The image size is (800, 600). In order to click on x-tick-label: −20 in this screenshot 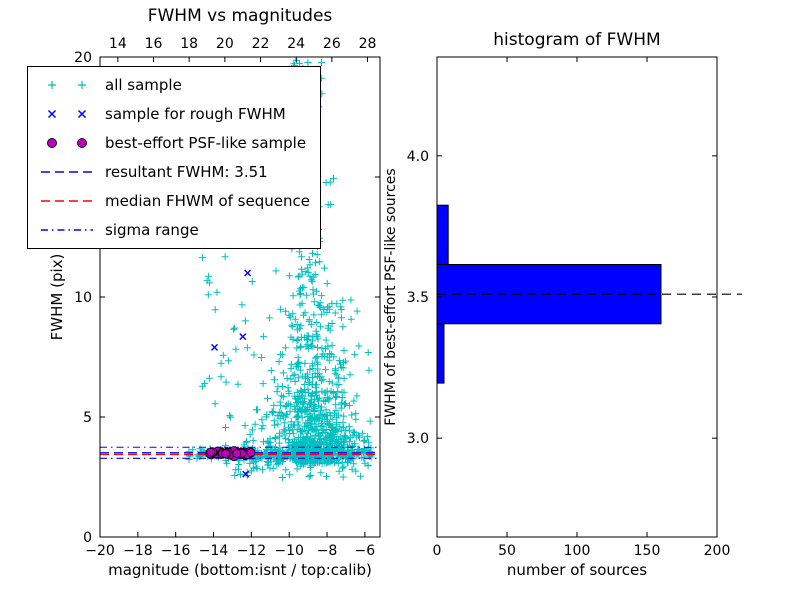, I will do `click(100, 551)`.